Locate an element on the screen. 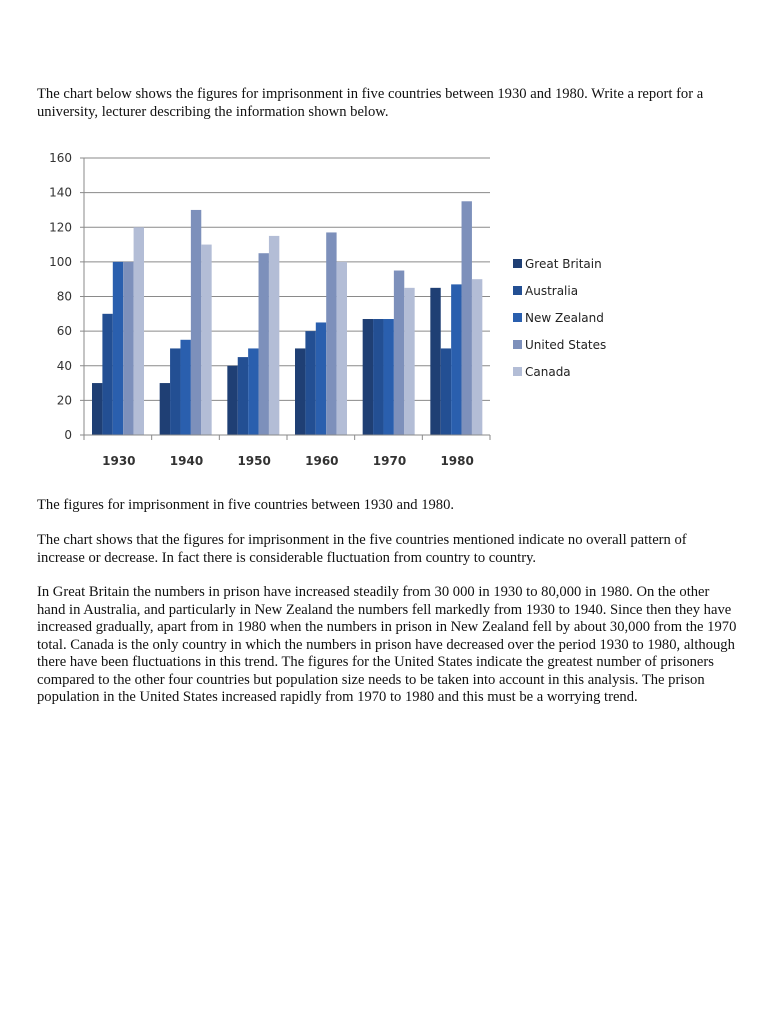 This screenshot has width=768, height=1024. bar-new-zealand-1930 is located at coordinates (118, 348).